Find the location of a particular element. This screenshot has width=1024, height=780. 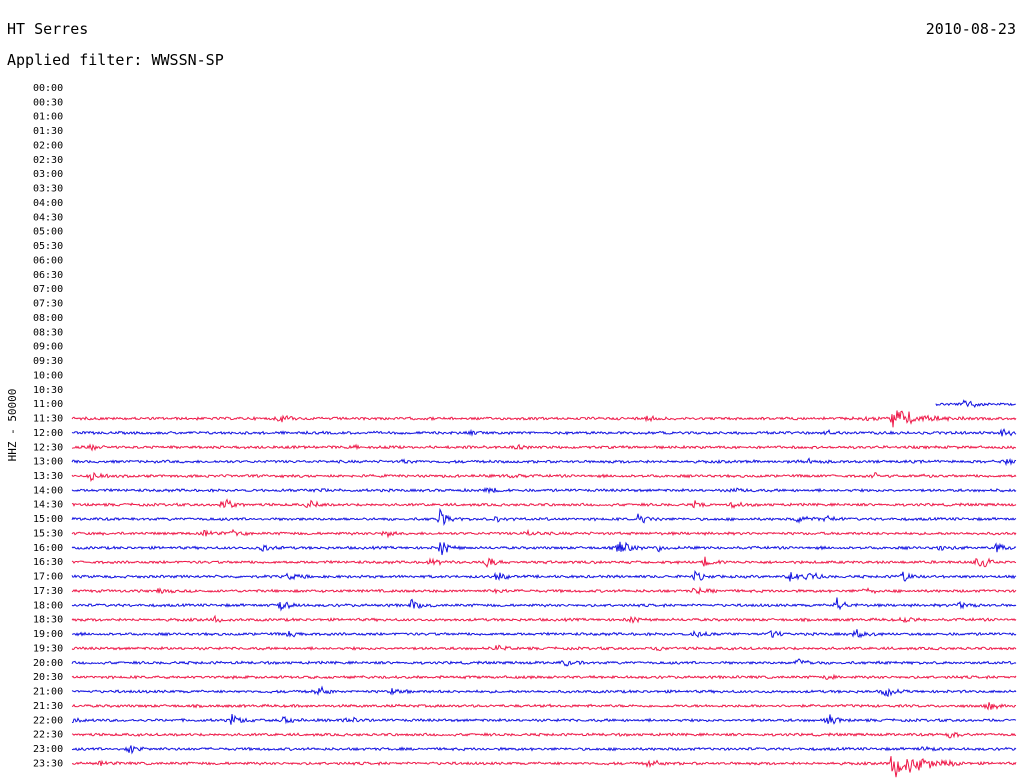

row-label-2200: 22:00 is located at coordinates (48, 720).